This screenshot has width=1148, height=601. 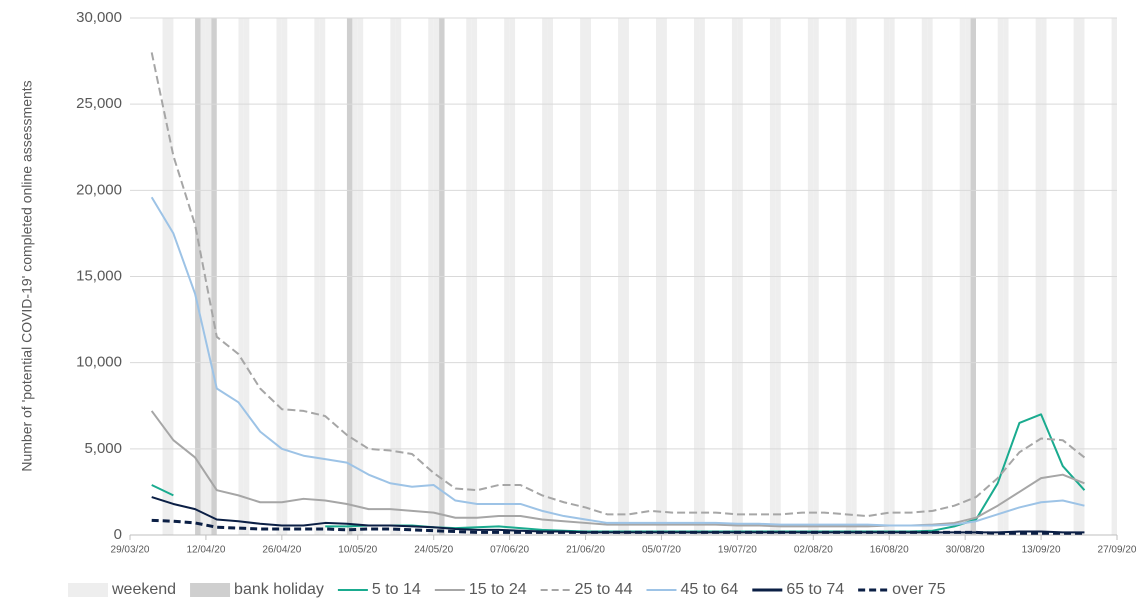 What do you see at coordinates (509, 550) in the screenshot?
I see `x-tick-label: 07/06/20` at bounding box center [509, 550].